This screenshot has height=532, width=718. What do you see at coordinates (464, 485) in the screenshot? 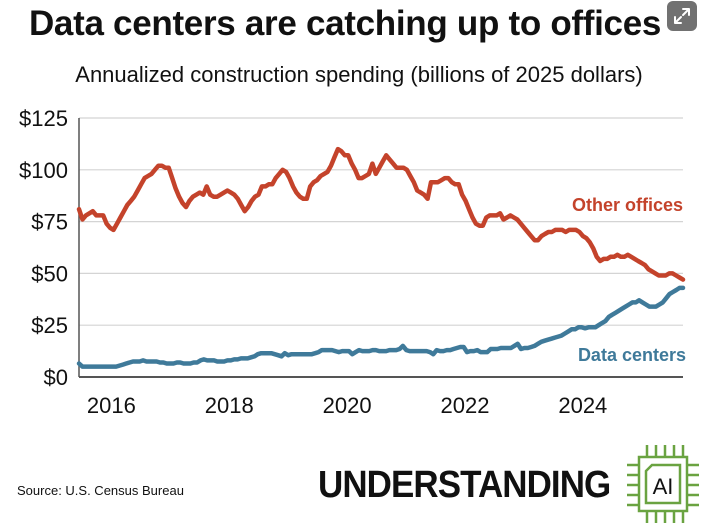
I see `brand-wordmark: UNDERSTANDING` at bounding box center [464, 485].